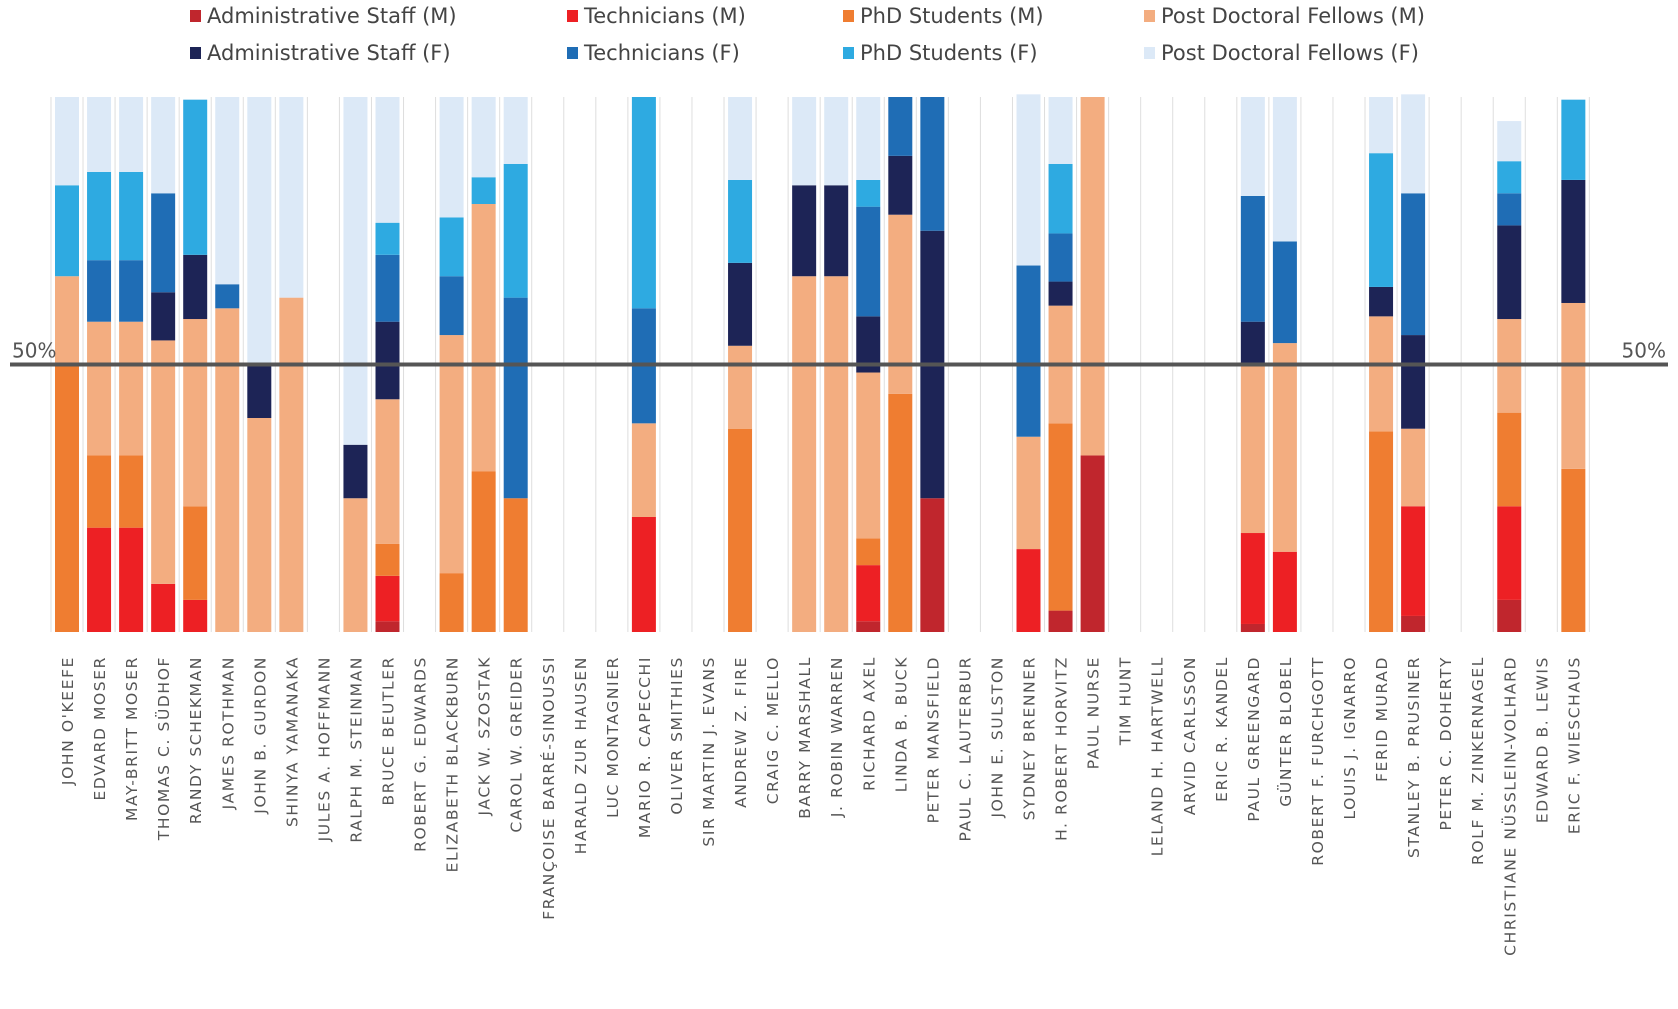 This screenshot has width=1678, height=1009. What do you see at coordinates (837, 737) in the screenshot?
I see `x-tick-label: J. ROBIN WARREN` at bounding box center [837, 737].